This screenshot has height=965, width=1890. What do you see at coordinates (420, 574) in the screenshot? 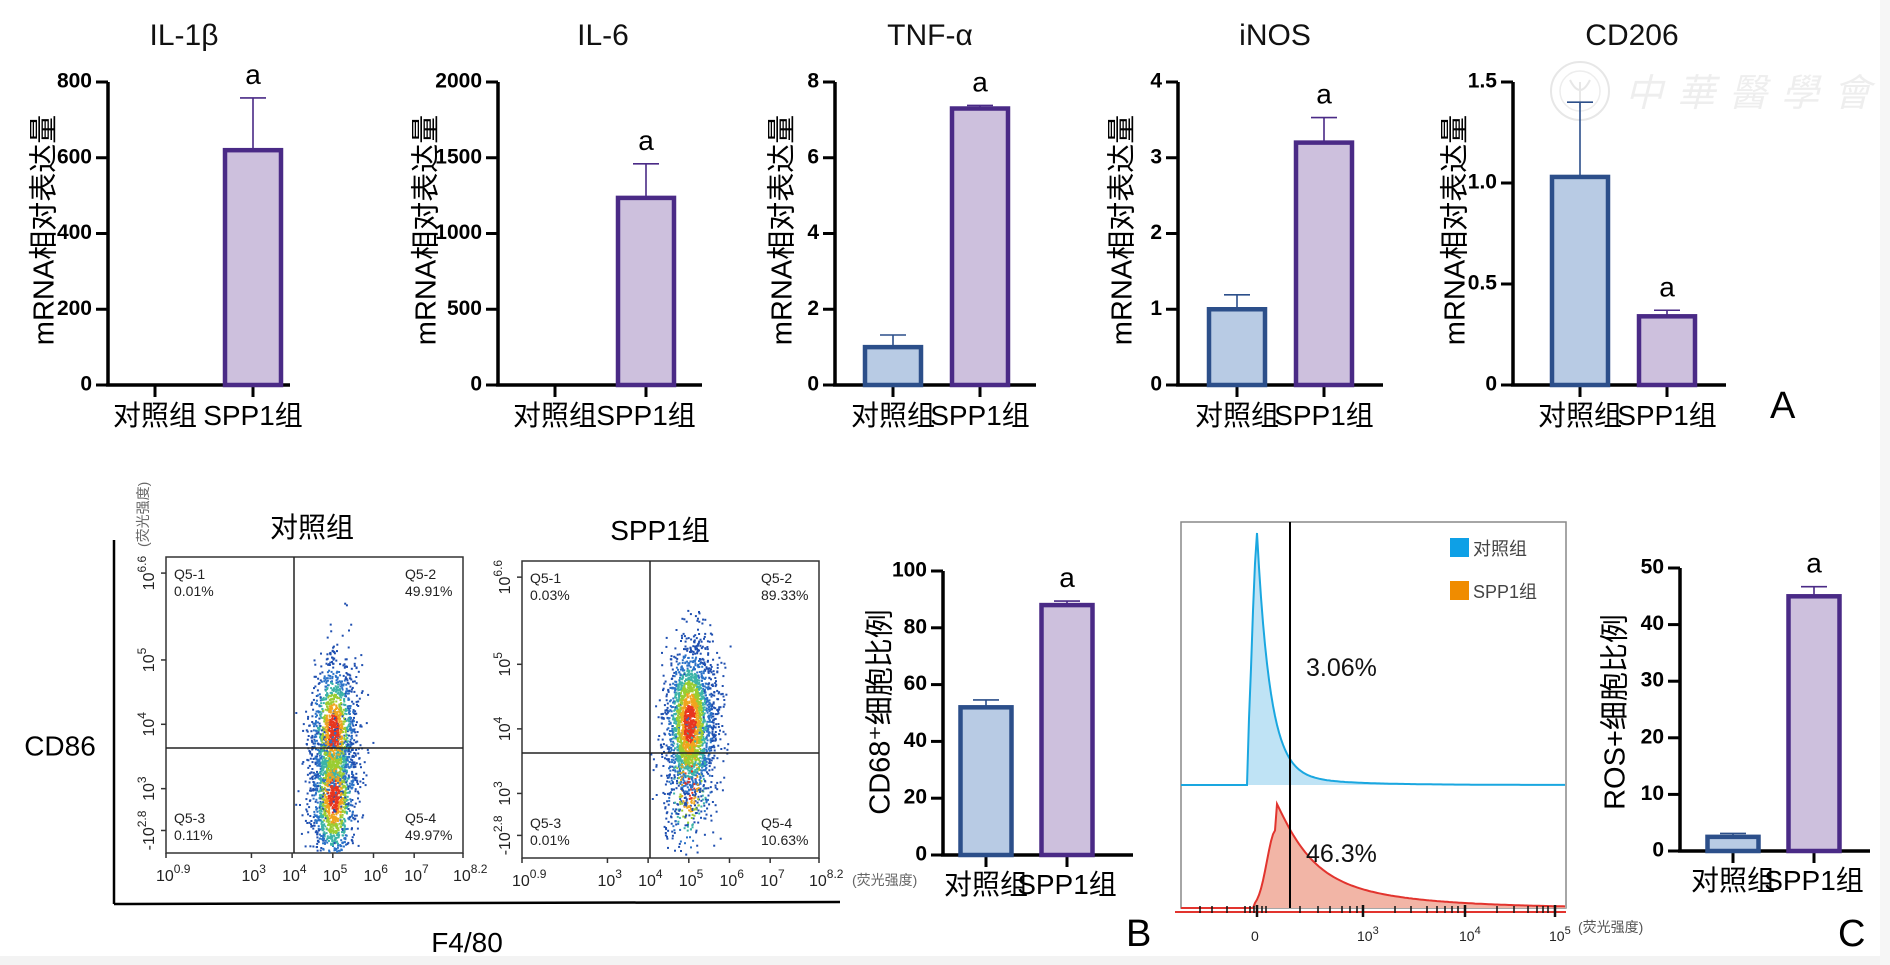
I see `quadrant-name: Q5-2` at bounding box center [420, 574].